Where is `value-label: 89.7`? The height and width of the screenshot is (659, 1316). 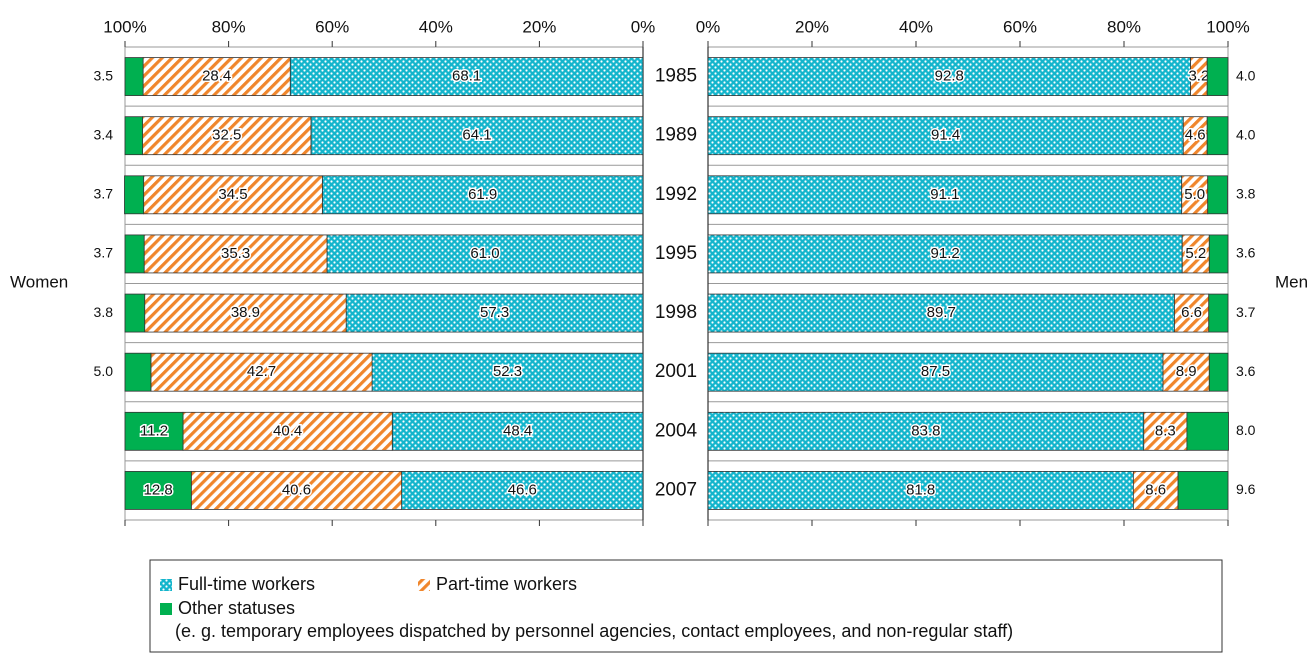
value-label: 89.7 is located at coordinates (941, 312).